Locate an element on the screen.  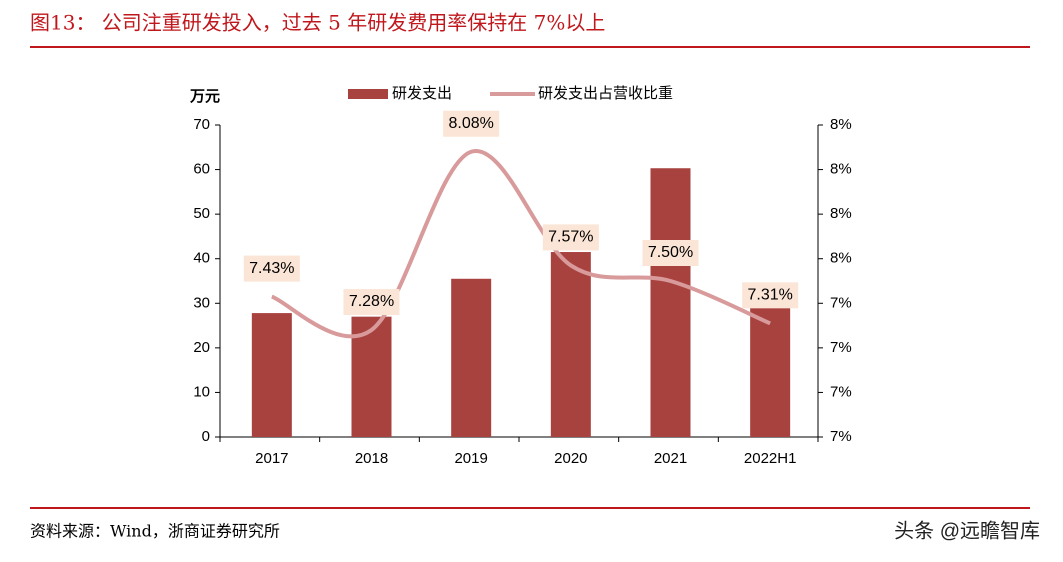
data-label: 7.28% is located at coordinates (371, 301).